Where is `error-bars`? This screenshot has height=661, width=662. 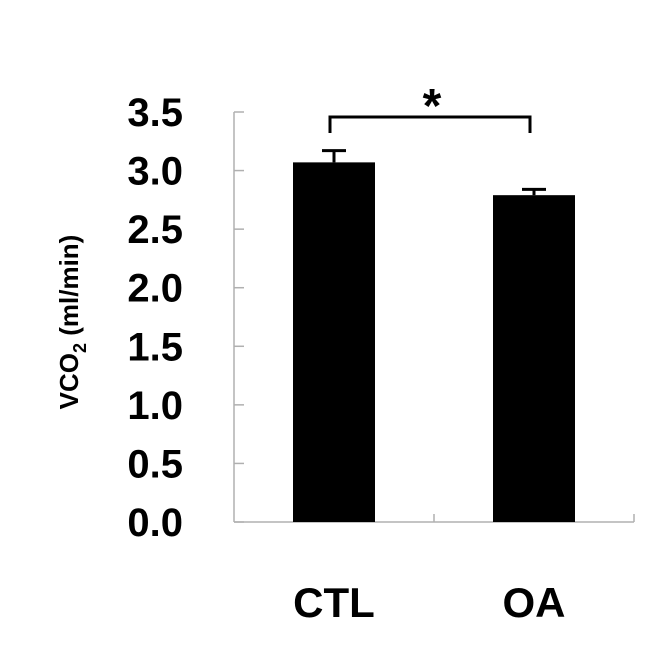
error-bars is located at coordinates (434, 172).